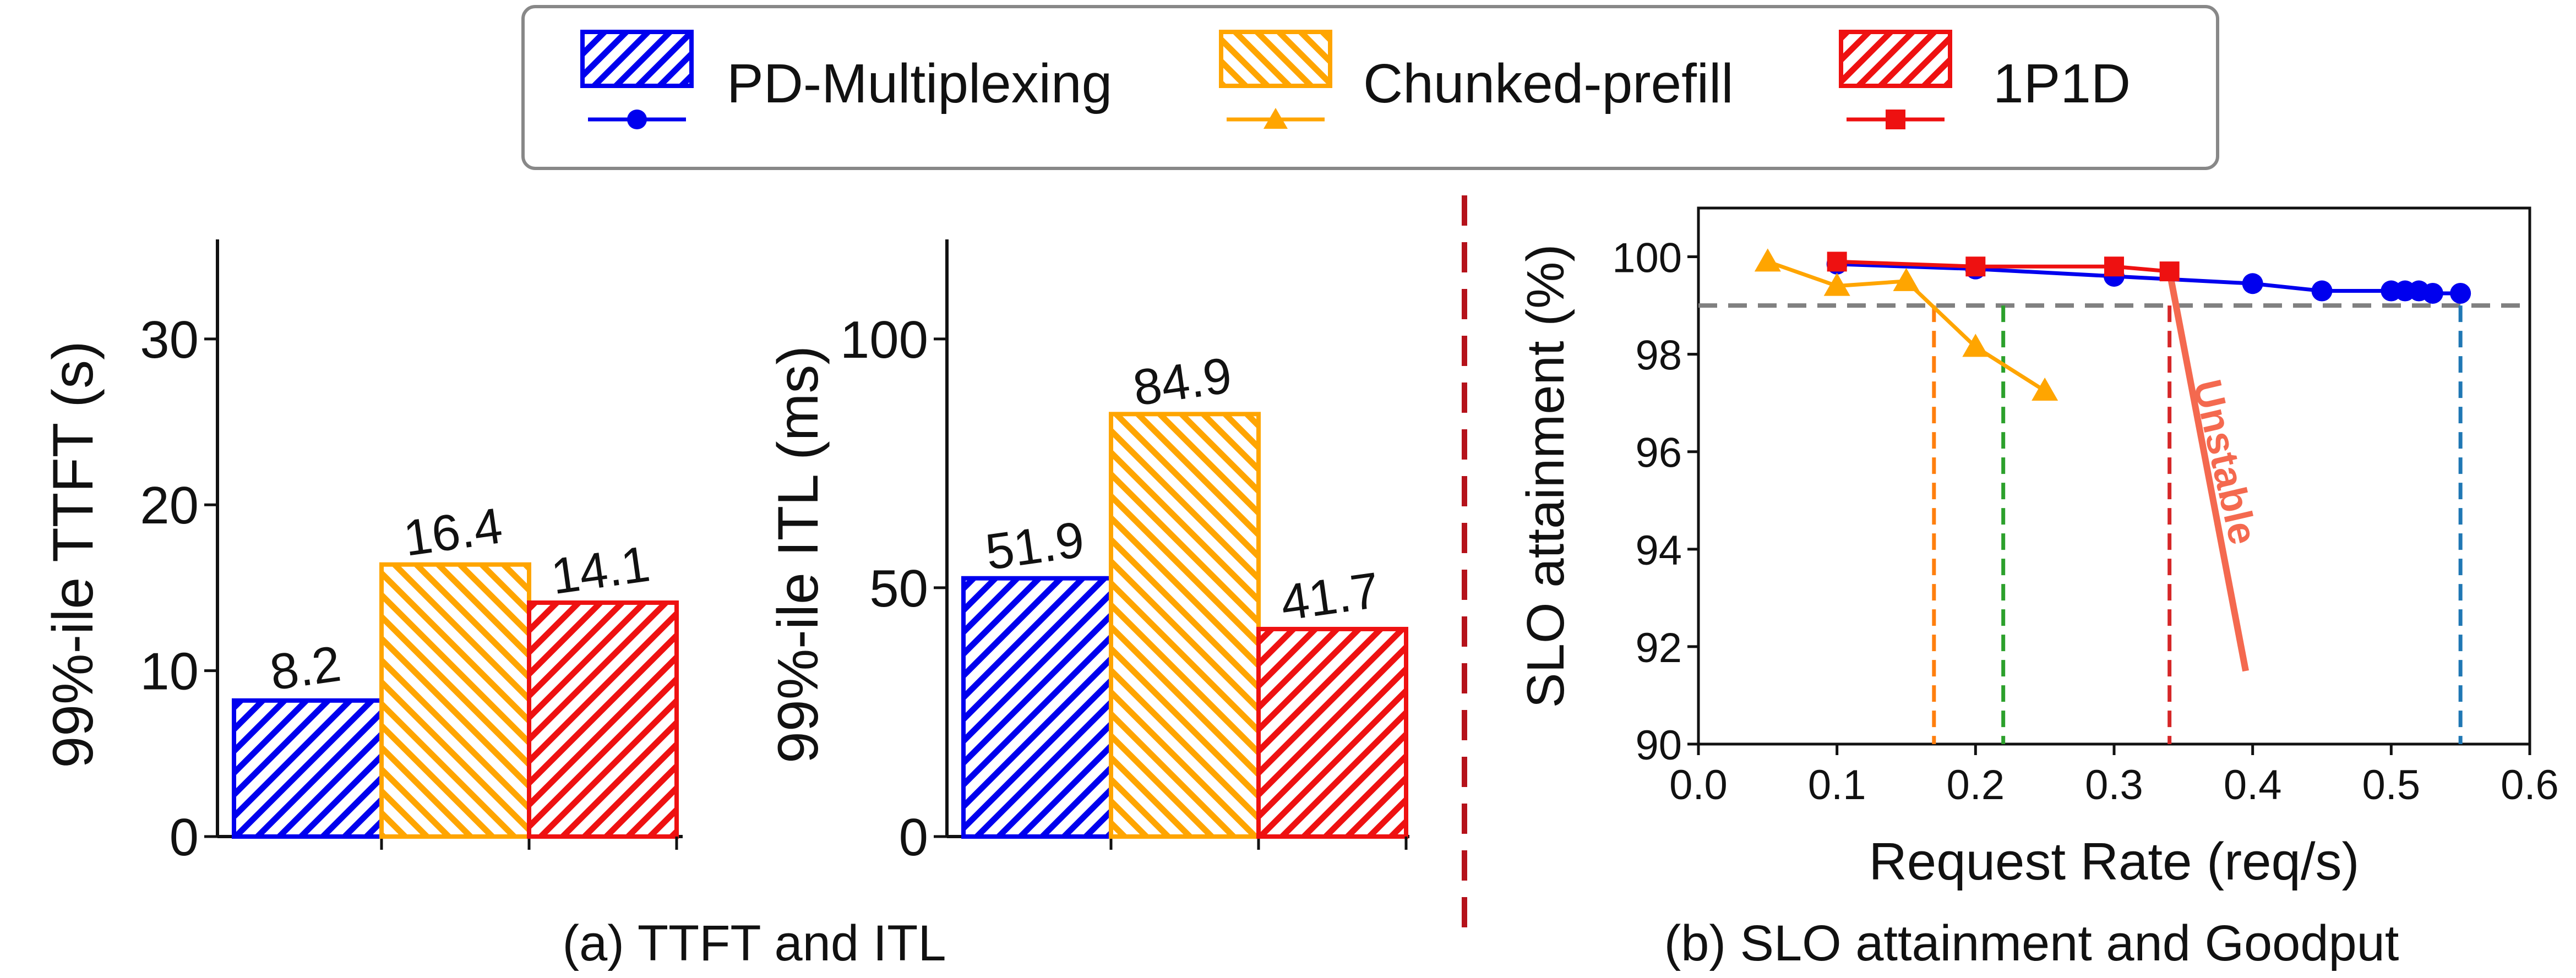  I want to click on legend-entry-1p1d: 1P1D, so click(1985, 79).